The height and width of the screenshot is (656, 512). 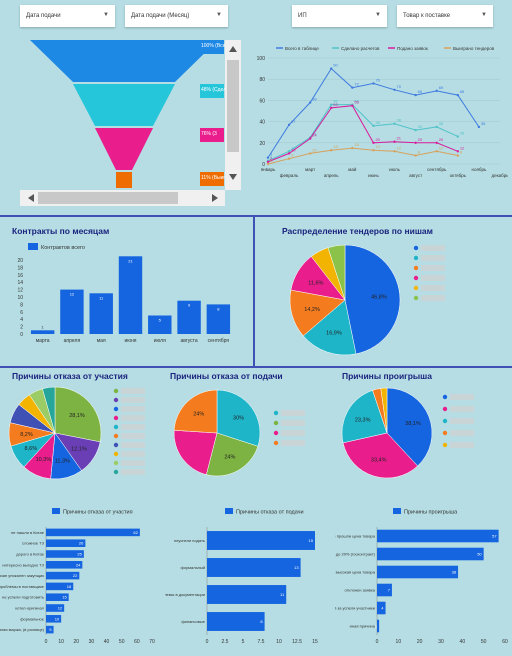 What do you see at coordinates (360, 48) in the screenshot?
I see `legend-label: Сделано расчетов` at bounding box center [360, 48].